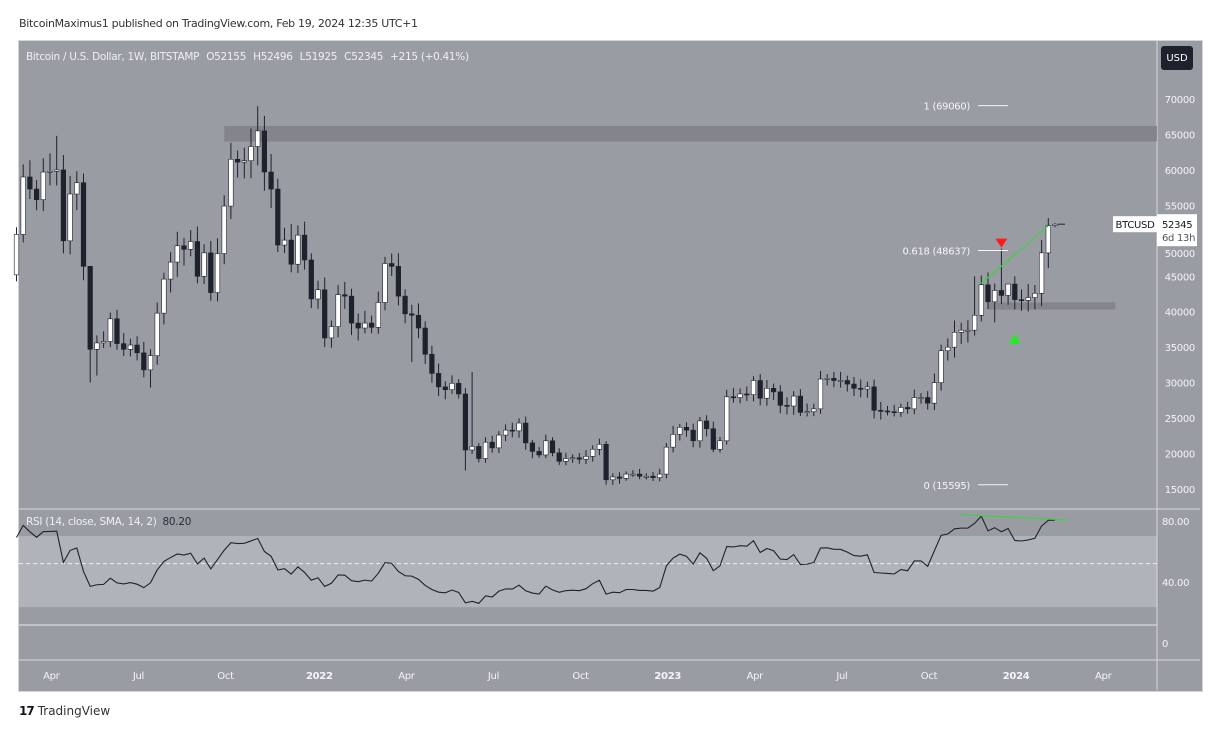 The image size is (1220, 740). I want to click on bar-countdown: 6d 13h, so click(1178, 238).